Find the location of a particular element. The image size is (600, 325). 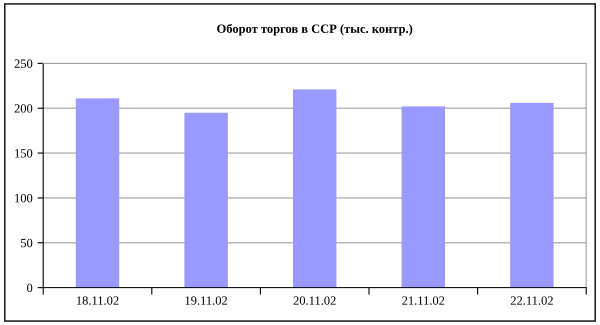

y-tick-label: 250 is located at coordinates (23, 63).